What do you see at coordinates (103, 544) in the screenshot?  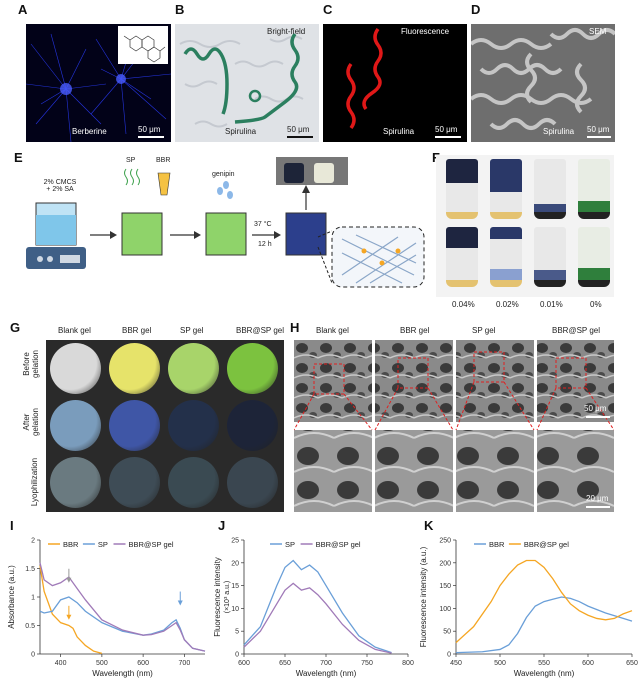 I see `legend-label-1: SP` at bounding box center [103, 544].